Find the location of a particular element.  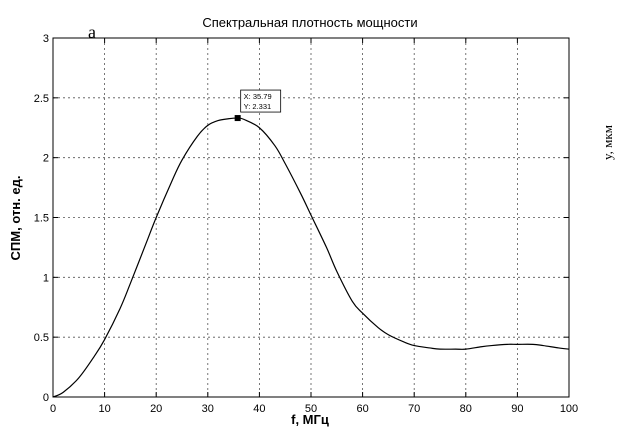

y-tick-label: 0 is located at coordinates (46, 398).